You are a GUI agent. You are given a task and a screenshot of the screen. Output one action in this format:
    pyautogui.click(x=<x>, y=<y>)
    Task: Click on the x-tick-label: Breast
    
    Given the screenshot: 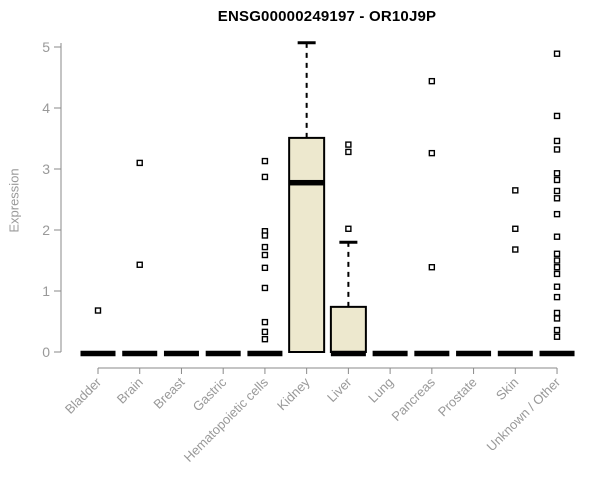 What is the action you would take?
    pyautogui.click(x=168, y=392)
    